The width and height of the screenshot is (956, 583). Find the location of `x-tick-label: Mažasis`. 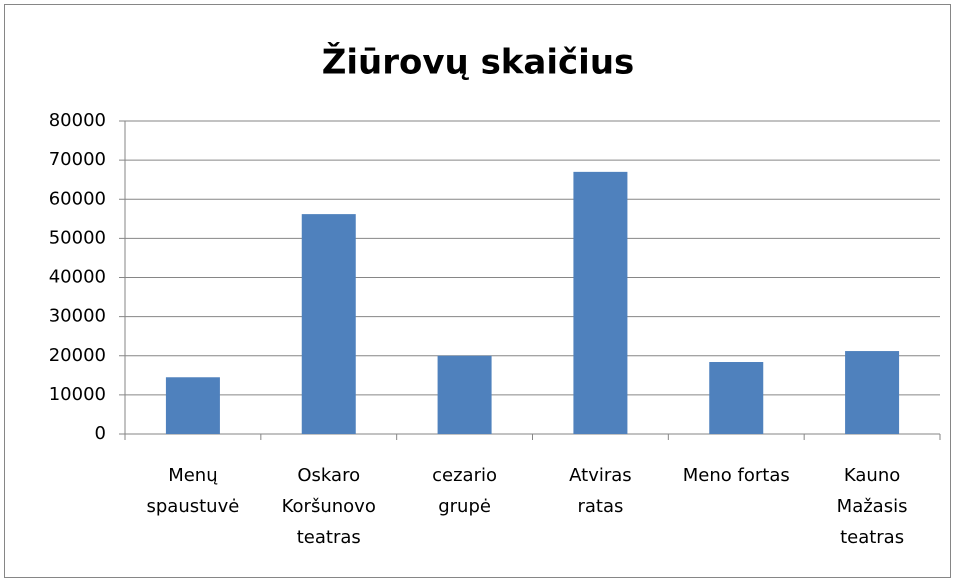

x-tick-label: Mažasis is located at coordinates (872, 506).